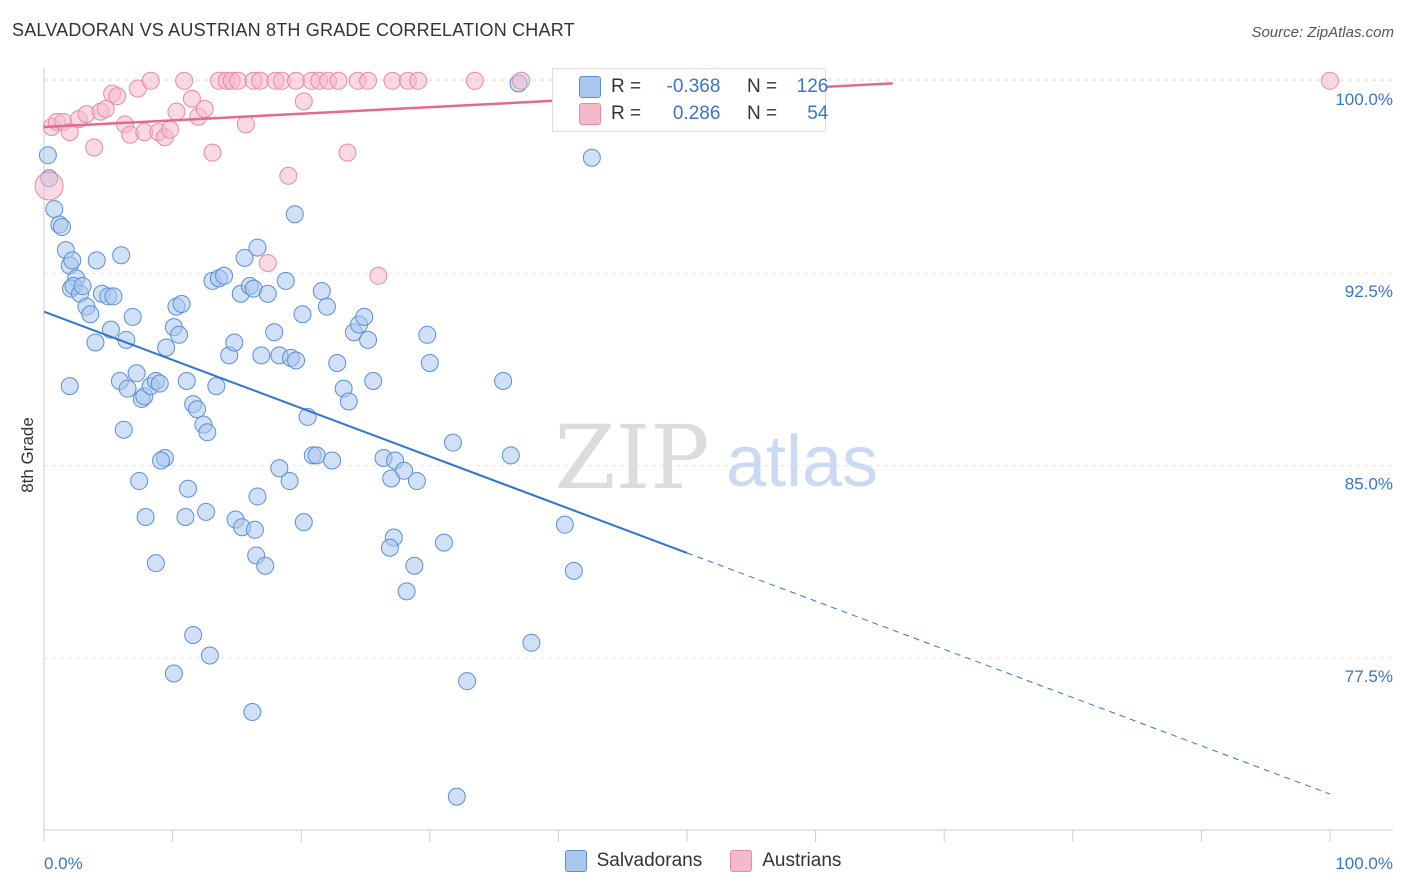 The width and height of the screenshot is (1406, 892). Describe the element at coordinates (703, 861) in the screenshot. I see `chart-legend: Salvadorans Austrians` at that location.